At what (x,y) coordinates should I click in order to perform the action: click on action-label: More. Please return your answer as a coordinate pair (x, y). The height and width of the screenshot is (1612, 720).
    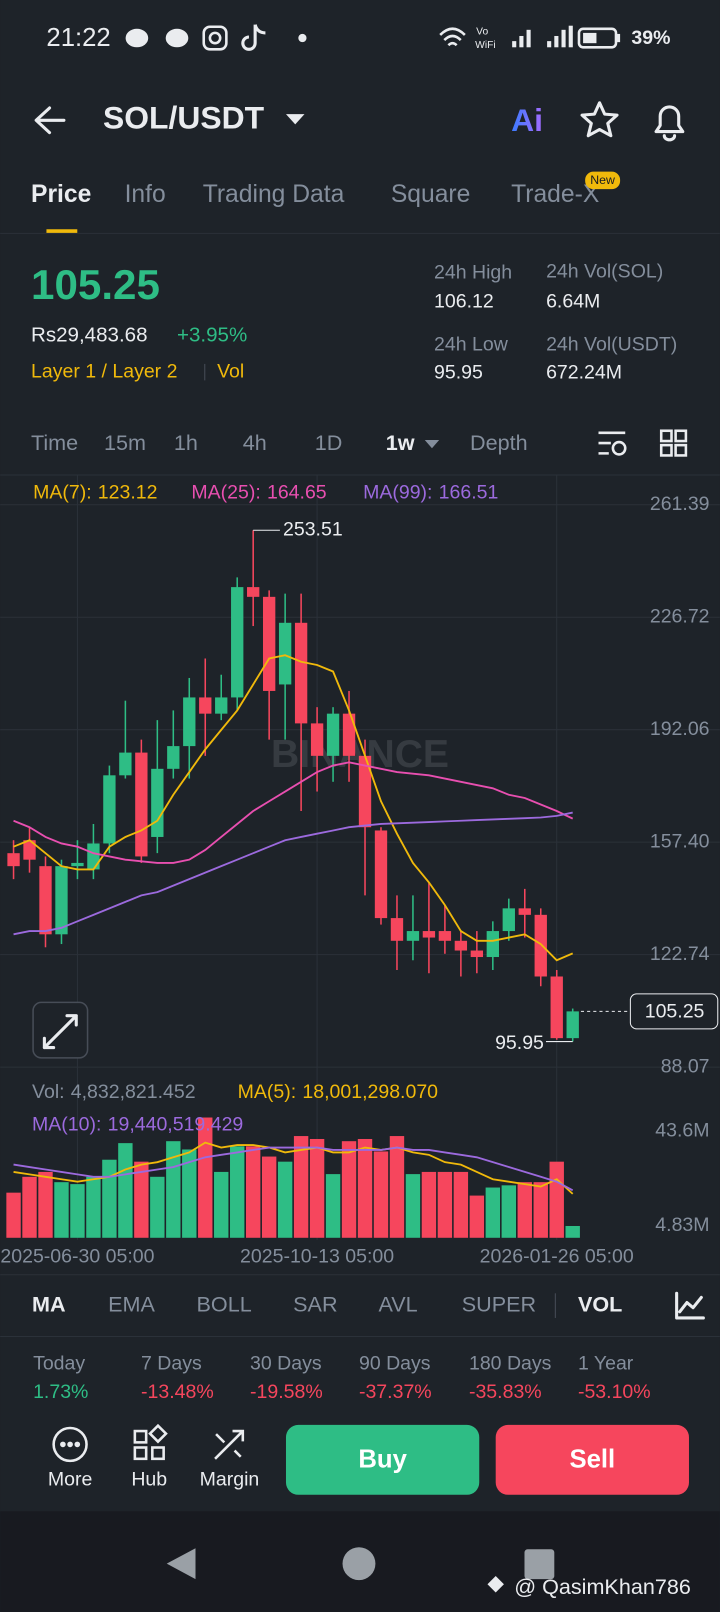
    Looking at the image, I should click on (70, 1480).